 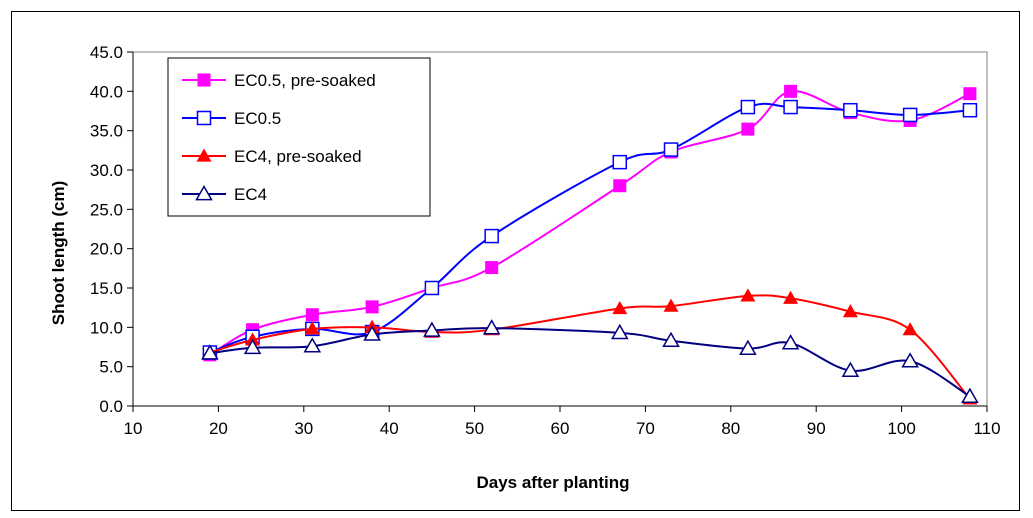 What do you see at coordinates (645, 428) in the screenshot?
I see `x-tick-label: 70` at bounding box center [645, 428].